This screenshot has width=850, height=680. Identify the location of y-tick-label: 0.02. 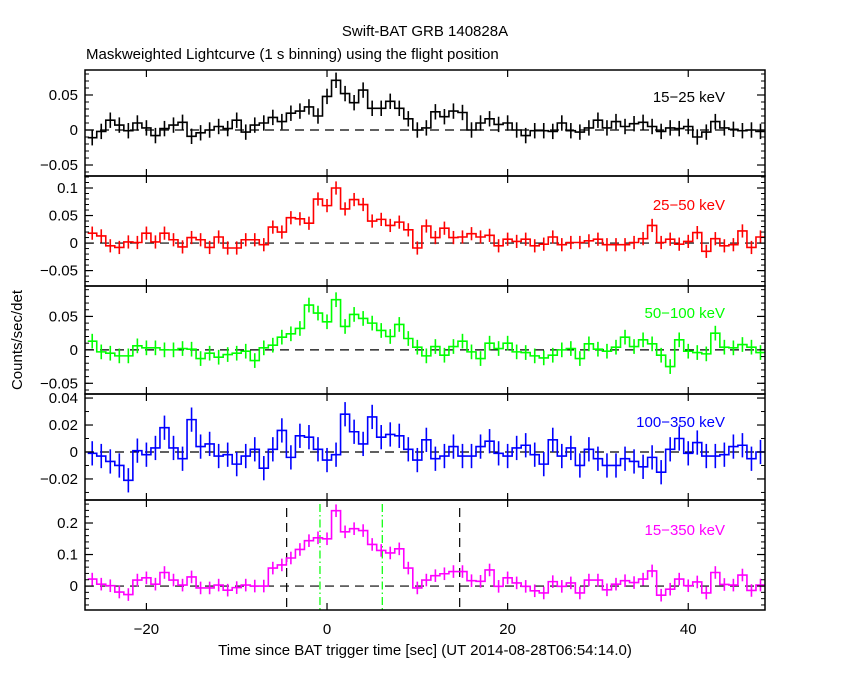
(63, 425).